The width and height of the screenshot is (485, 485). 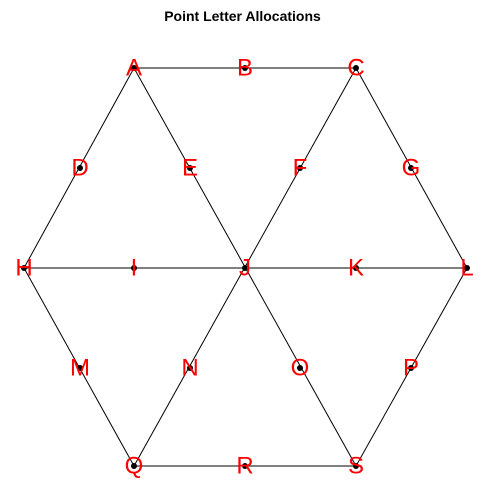 I want to click on point-label-l: L, so click(x=466, y=268).